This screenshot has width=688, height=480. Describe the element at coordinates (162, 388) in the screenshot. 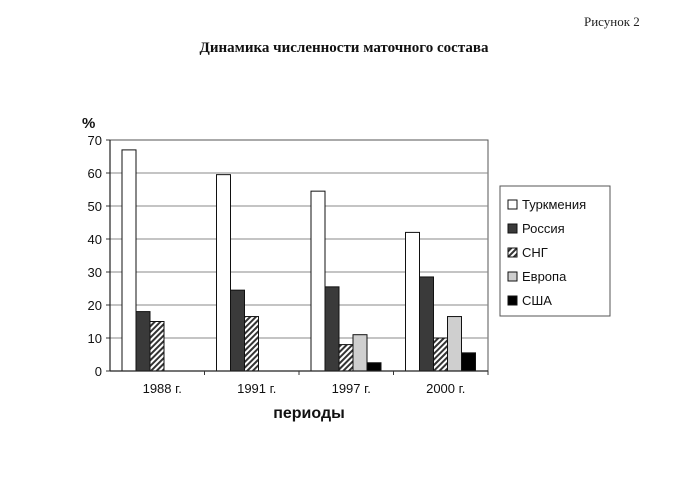

I see `x-tick-label: 1988 г.` at that location.